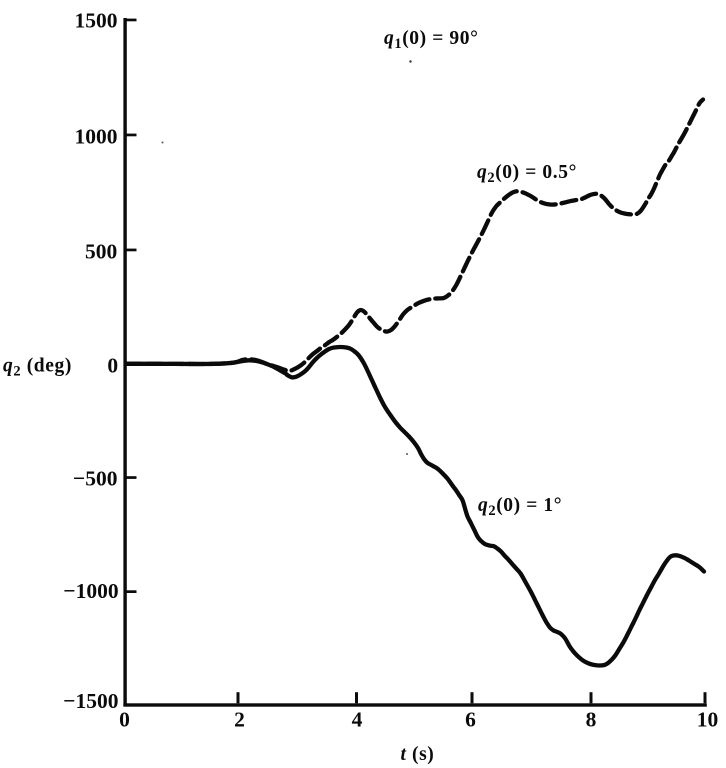 This screenshot has width=726, height=768. Describe the element at coordinates (101, 252) in the screenshot. I see `svg-text: 500` at that location.